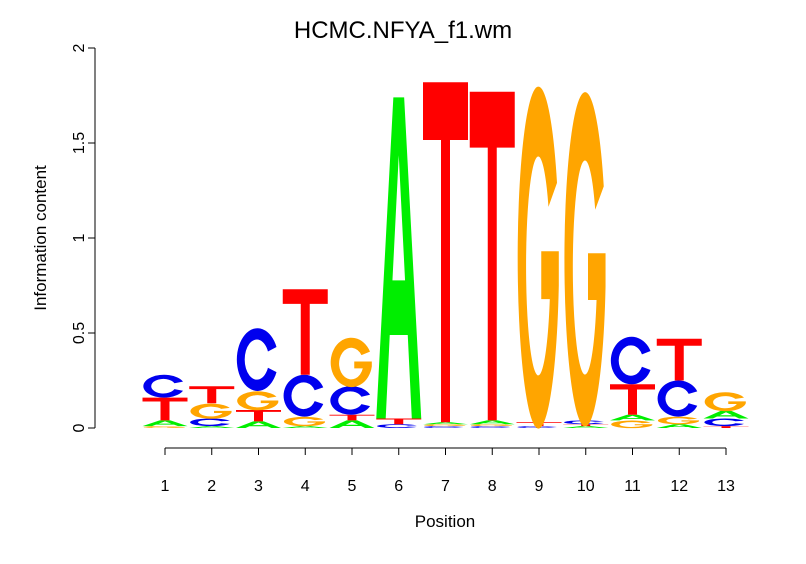 The height and width of the screenshot is (564, 806). What do you see at coordinates (352, 486) in the screenshot?
I see `x-tick-label: 5` at bounding box center [352, 486].